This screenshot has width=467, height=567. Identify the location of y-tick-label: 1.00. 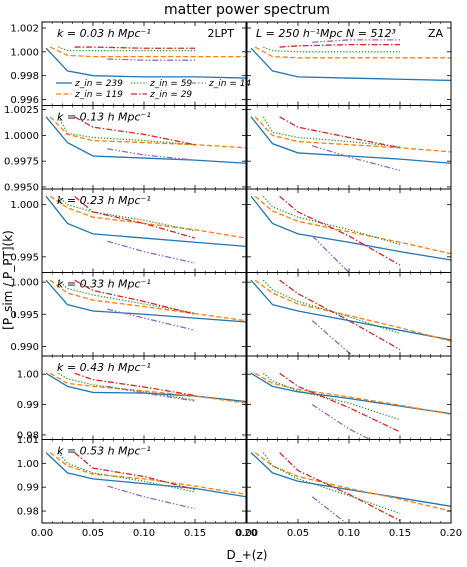
(28, 464).